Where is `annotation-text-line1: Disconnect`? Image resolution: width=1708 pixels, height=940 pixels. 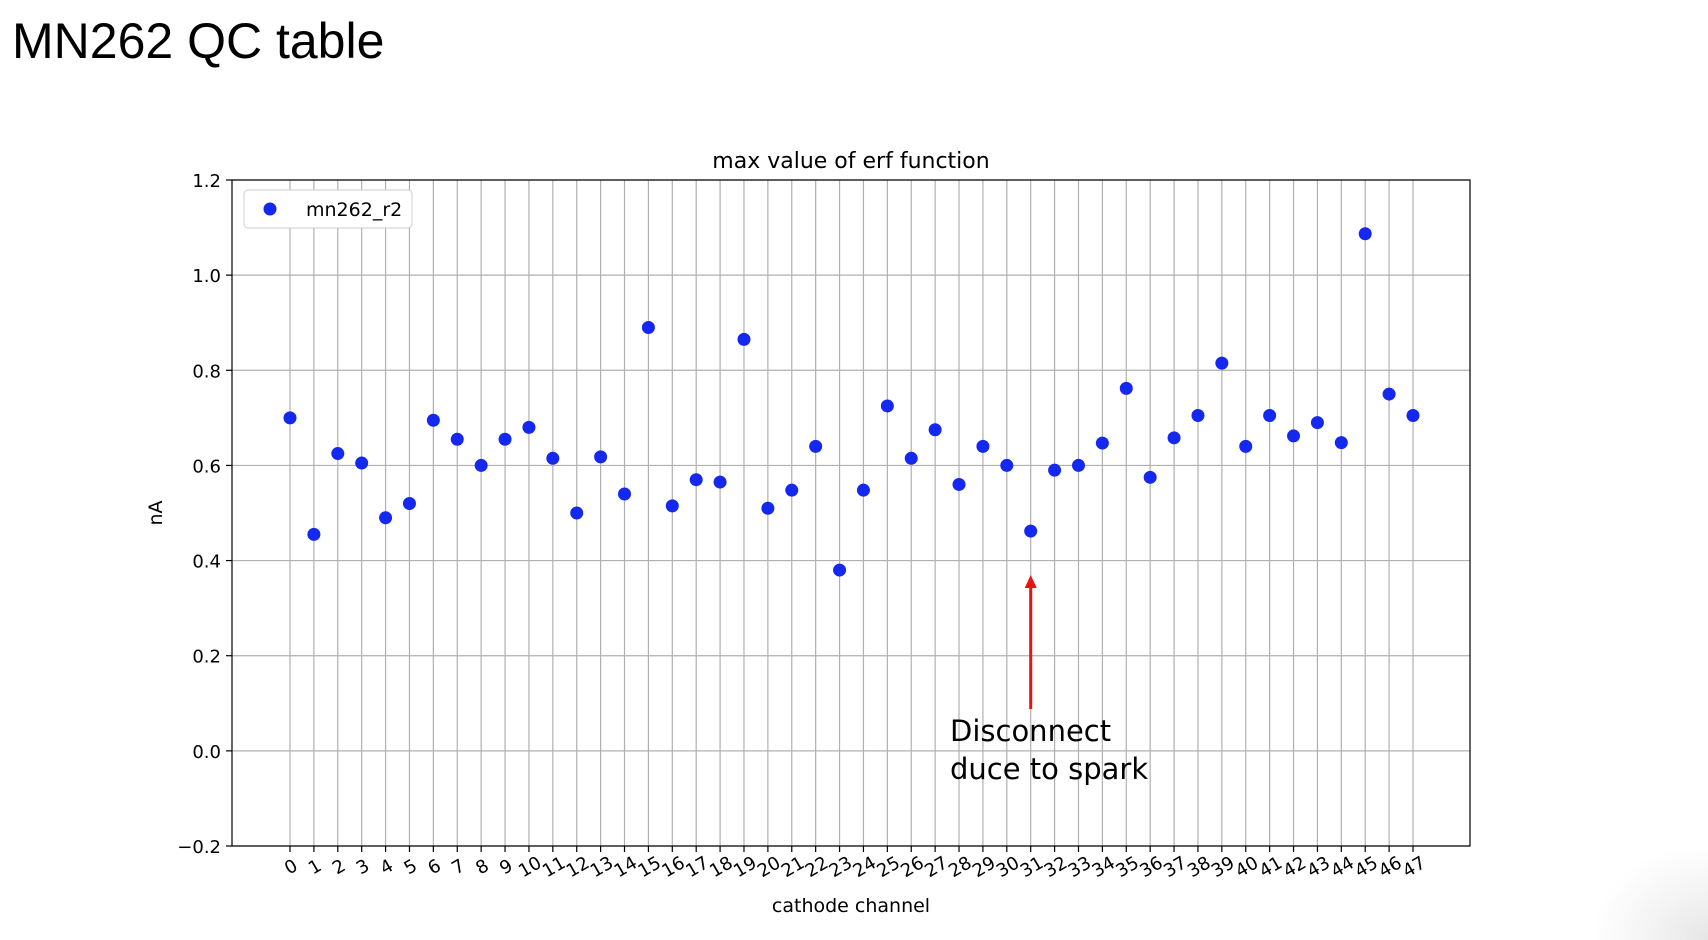
annotation-text-line1: Disconnect is located at coordinates (1030, 731).